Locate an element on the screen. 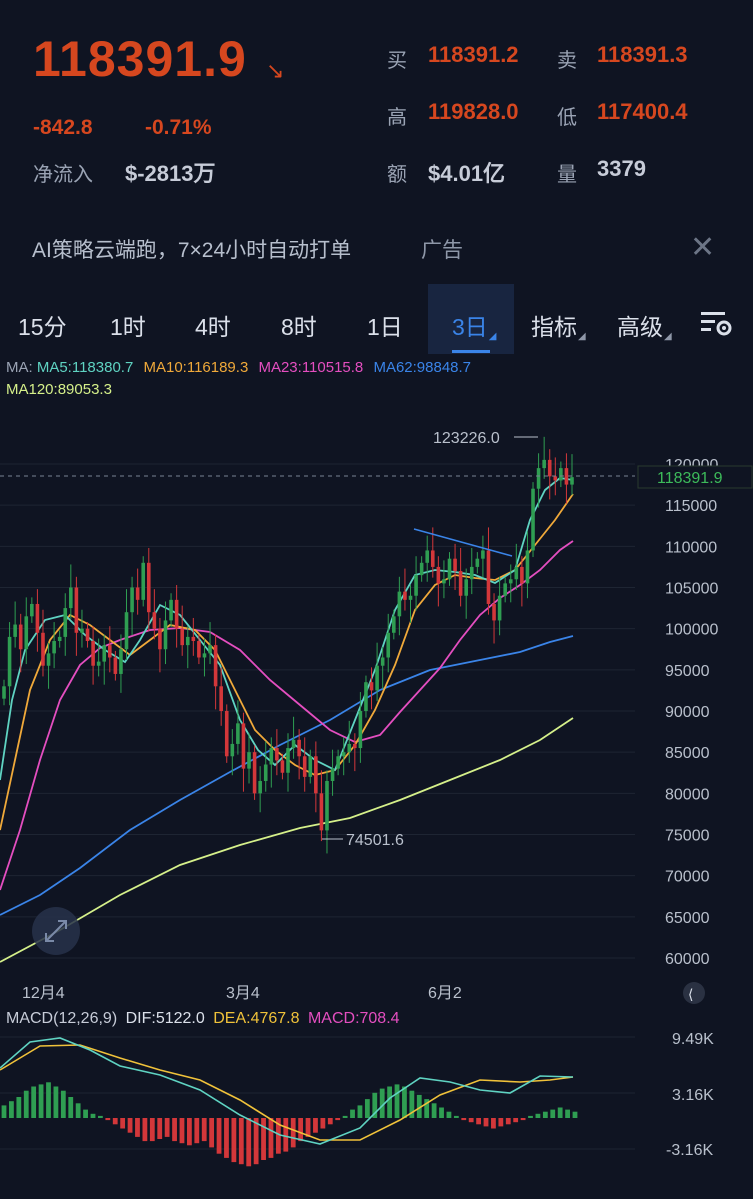 This screenshot has height=1199, width=753. tab-3d: 3日◢ is located at coordinates (474, 325).